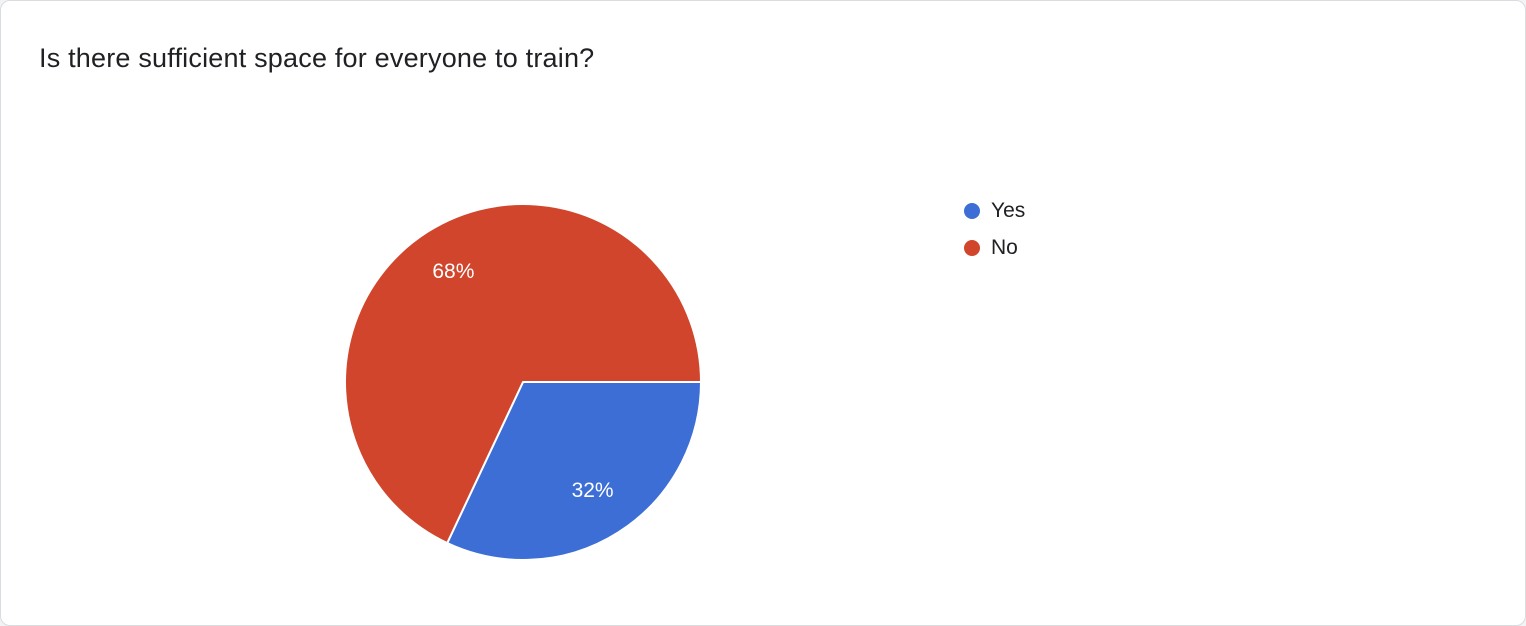 This screenshot has width=1526, height=626. What do you see at coordinates (523, 374) in the screenshot?
I see `pie-slice-no` at bounding box center [523, 374].